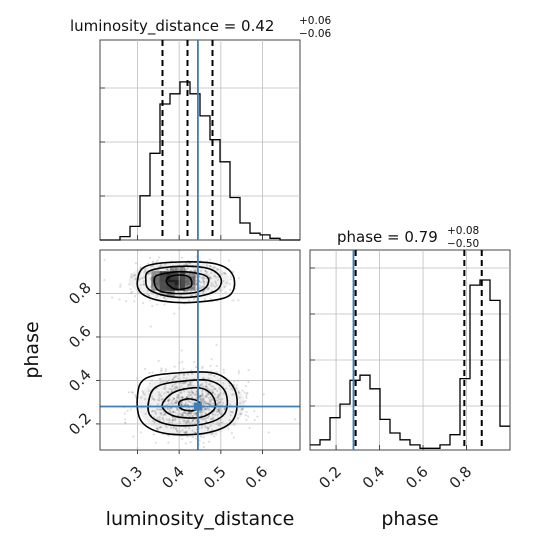  Describe the element at coordinates (417, 350) in the screenshot. I see `phase-quantile-lines` at that location.